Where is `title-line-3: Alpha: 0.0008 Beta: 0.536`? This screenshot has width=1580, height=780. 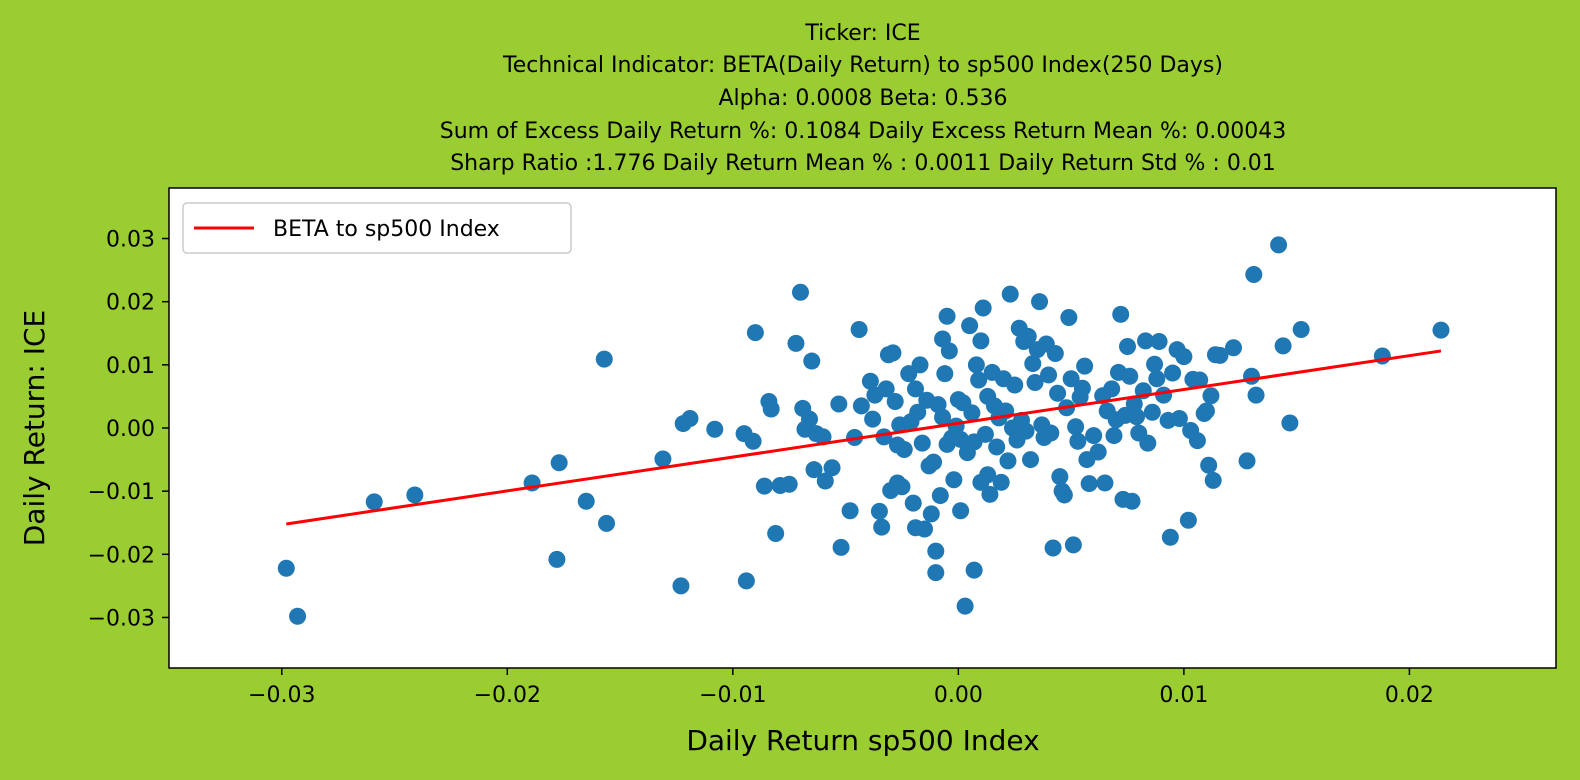 title-line-3: Alpha: 0.0008 Beta: 0.536 is located at coordinates (862, 98).